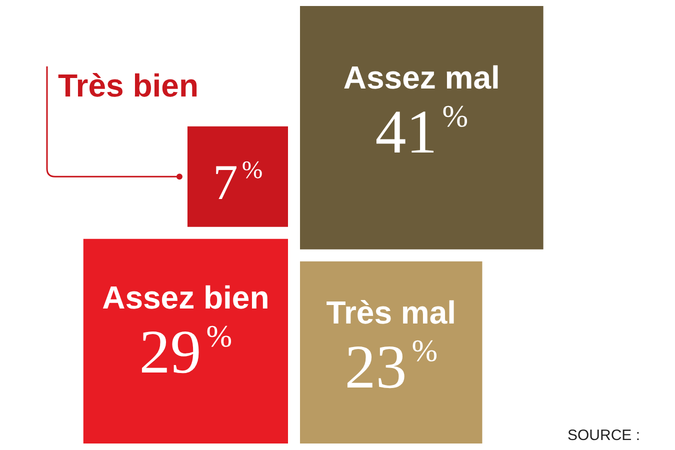 Image resolution: width=675 pixels, height=450 pixels. I want to click on category-label: Assez bien, so click(186, 298).